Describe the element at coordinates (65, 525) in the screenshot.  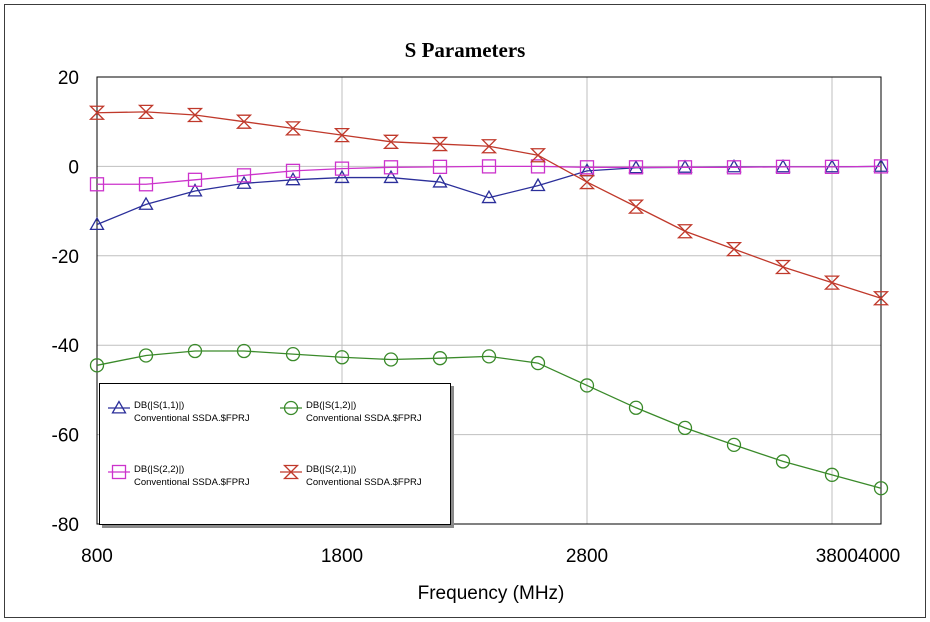
I see `y-tick-label: -80` at that location.